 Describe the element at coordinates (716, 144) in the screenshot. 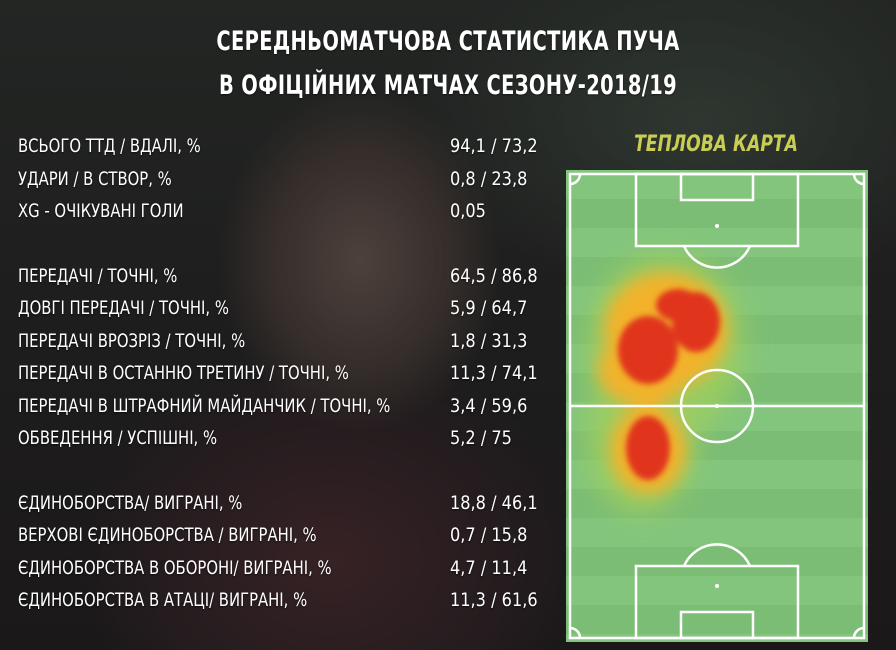

I see `heatmap-title: ТЕПЛОВА КАРТА` at that location.